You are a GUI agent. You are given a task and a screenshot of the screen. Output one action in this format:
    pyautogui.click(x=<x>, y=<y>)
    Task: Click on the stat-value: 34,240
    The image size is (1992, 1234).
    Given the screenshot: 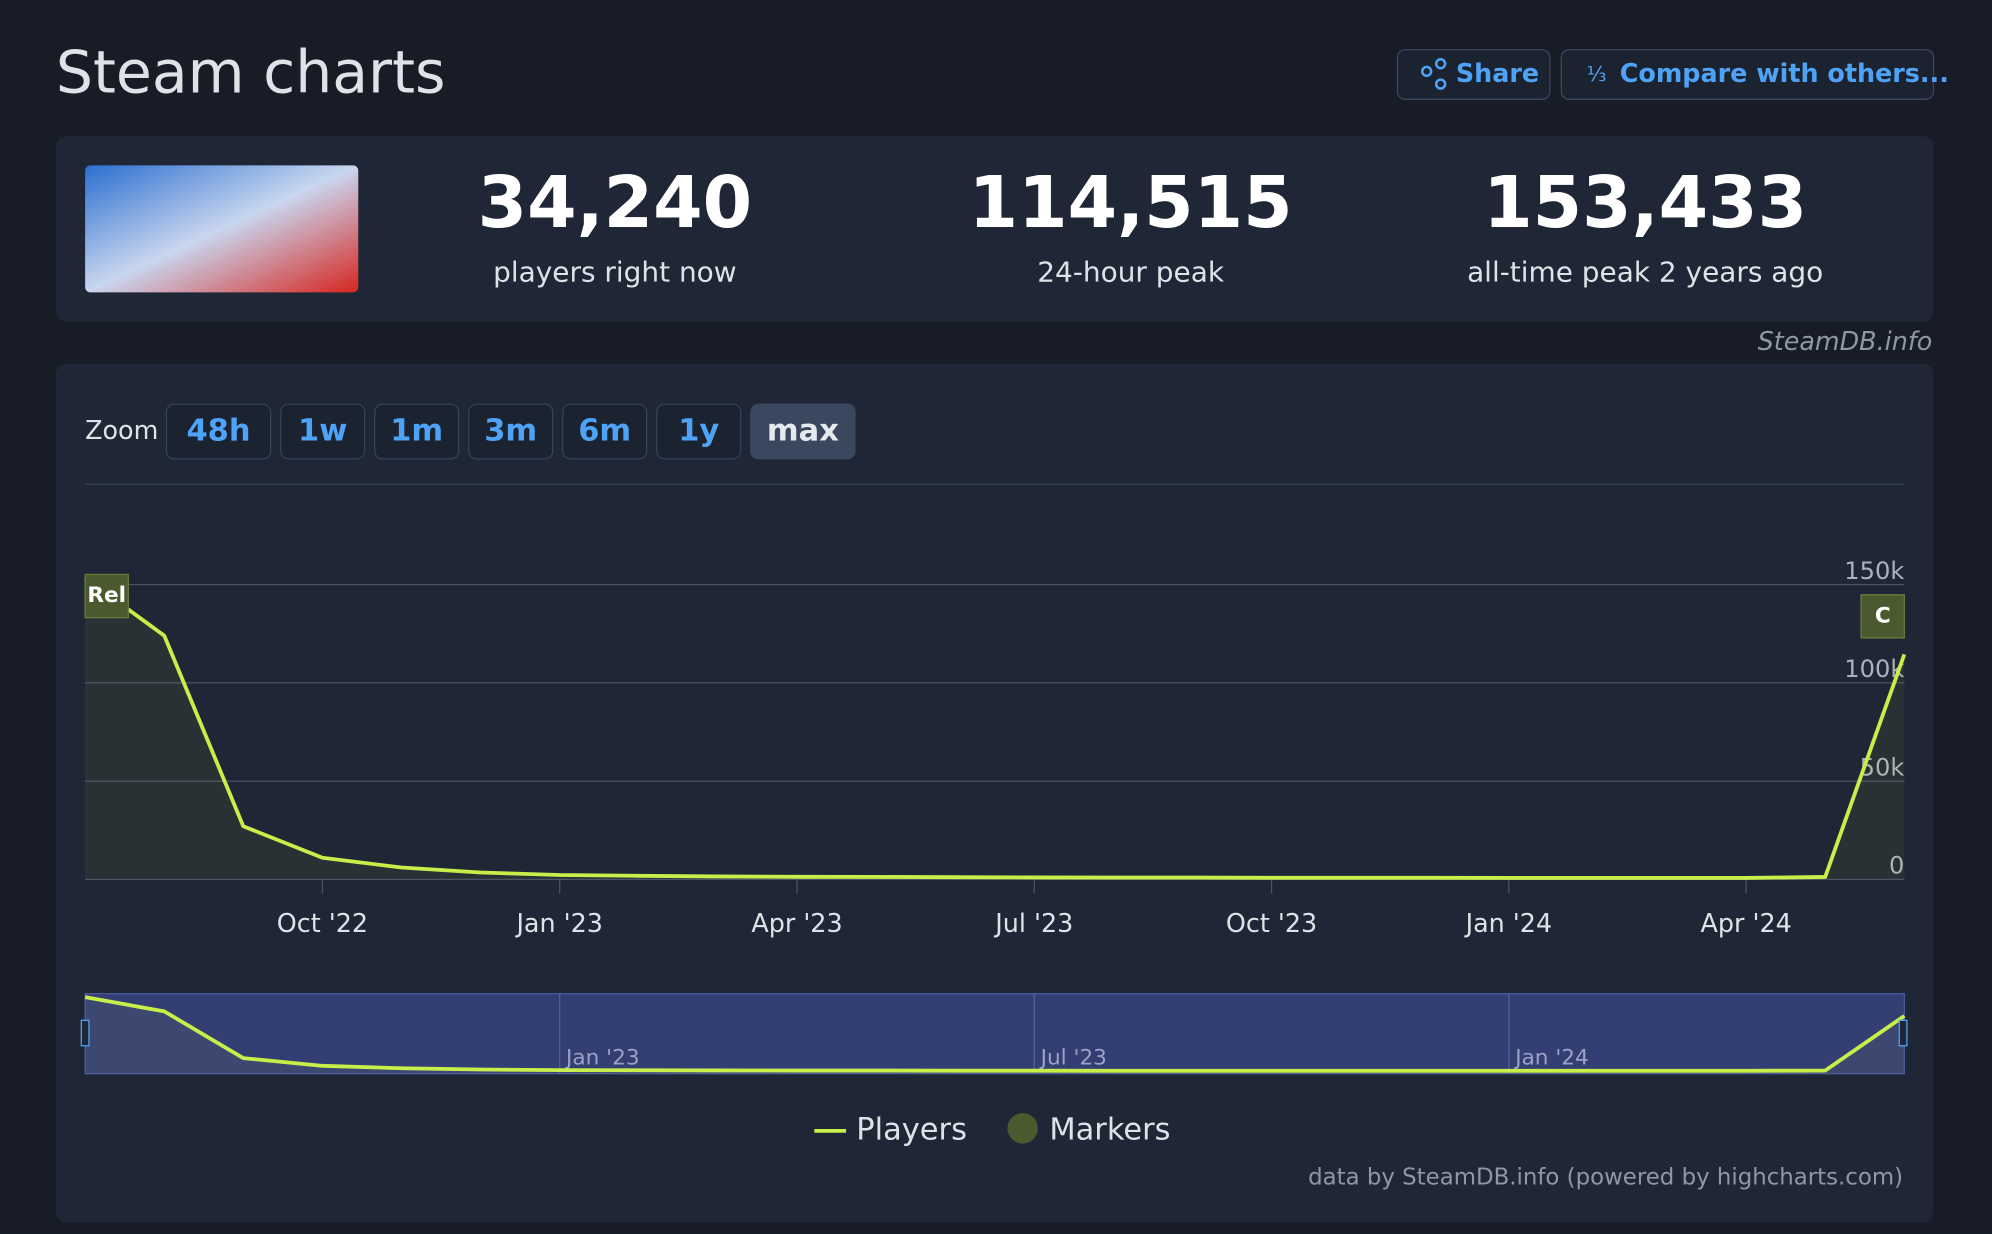 What is the action you would take?
    pyautogui.click(x=615, y=202)
    